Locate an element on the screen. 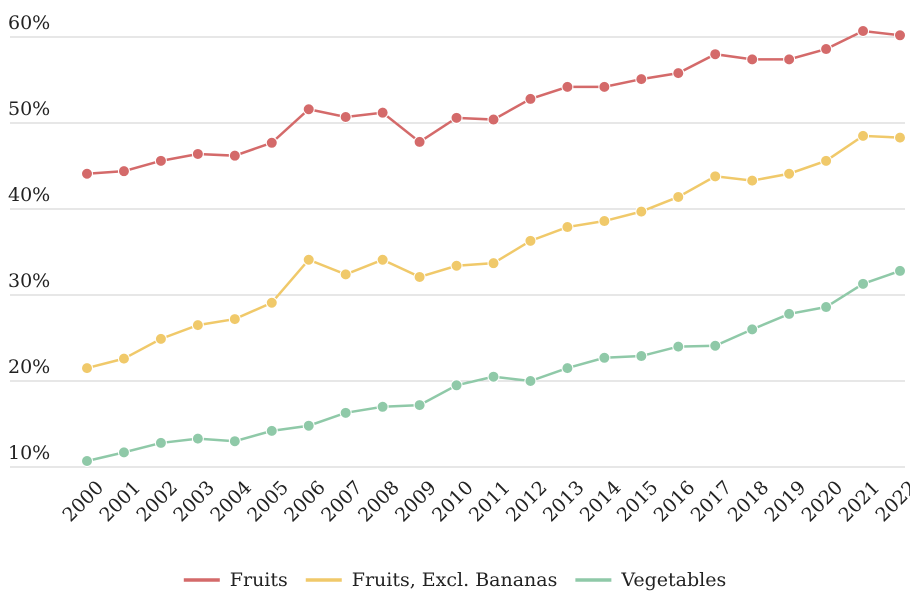 This screenshot has height=592, width=910. legend-label: Fruits, Excl. Bananas is located at coordinates (455, 580).